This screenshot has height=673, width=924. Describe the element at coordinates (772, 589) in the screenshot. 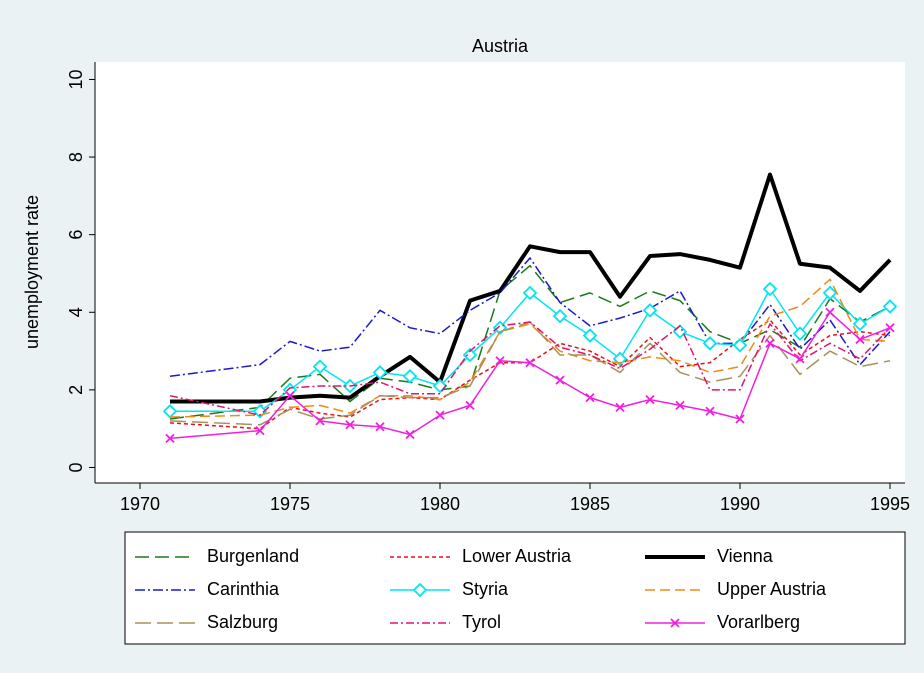

I see `legend-label: Upper Austria` at that location.